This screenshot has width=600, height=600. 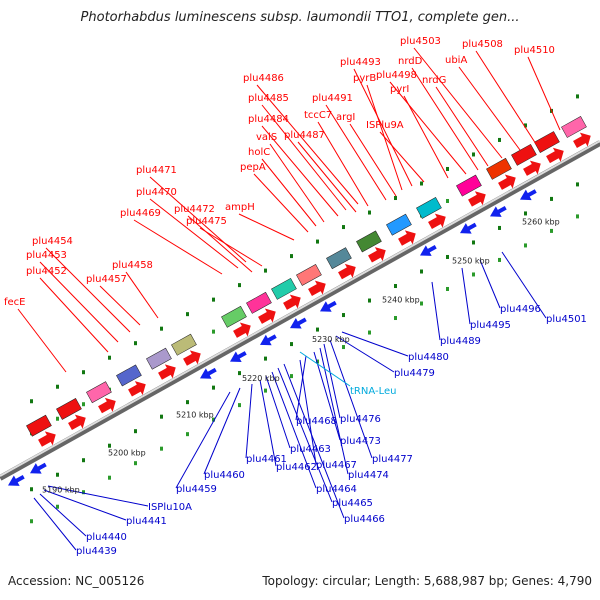 What do you see at coordinates (240, 207) in the screenshot?
I see `forward-gene-label: ampH` at bounding box center [240, 207].